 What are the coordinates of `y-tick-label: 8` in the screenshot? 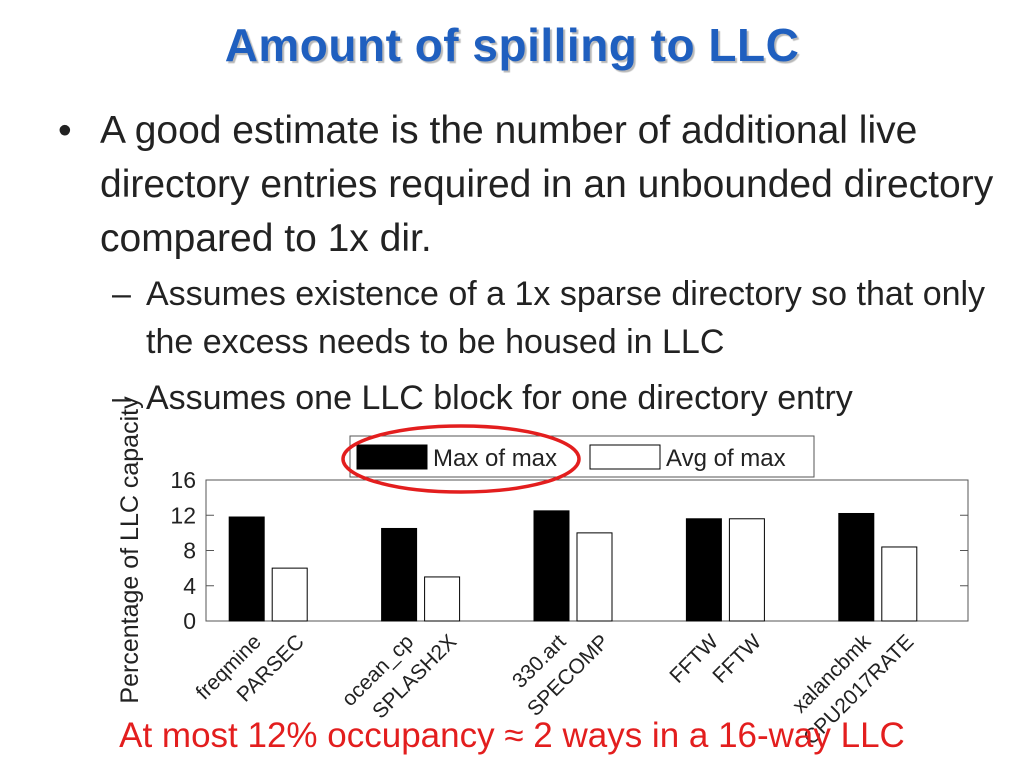 It's located at (189, 551).